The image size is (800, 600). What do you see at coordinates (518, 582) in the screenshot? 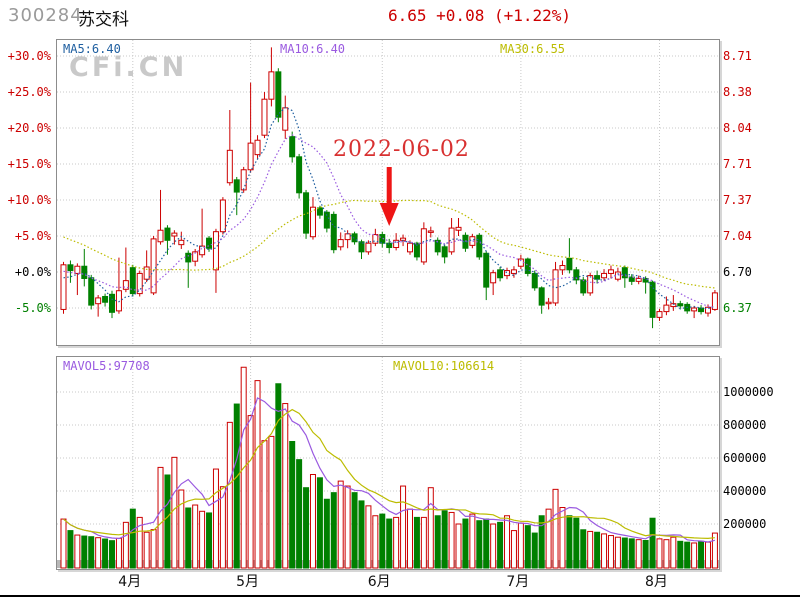
I see `month-axis-label: 7月` at bounding box center [518, 582].